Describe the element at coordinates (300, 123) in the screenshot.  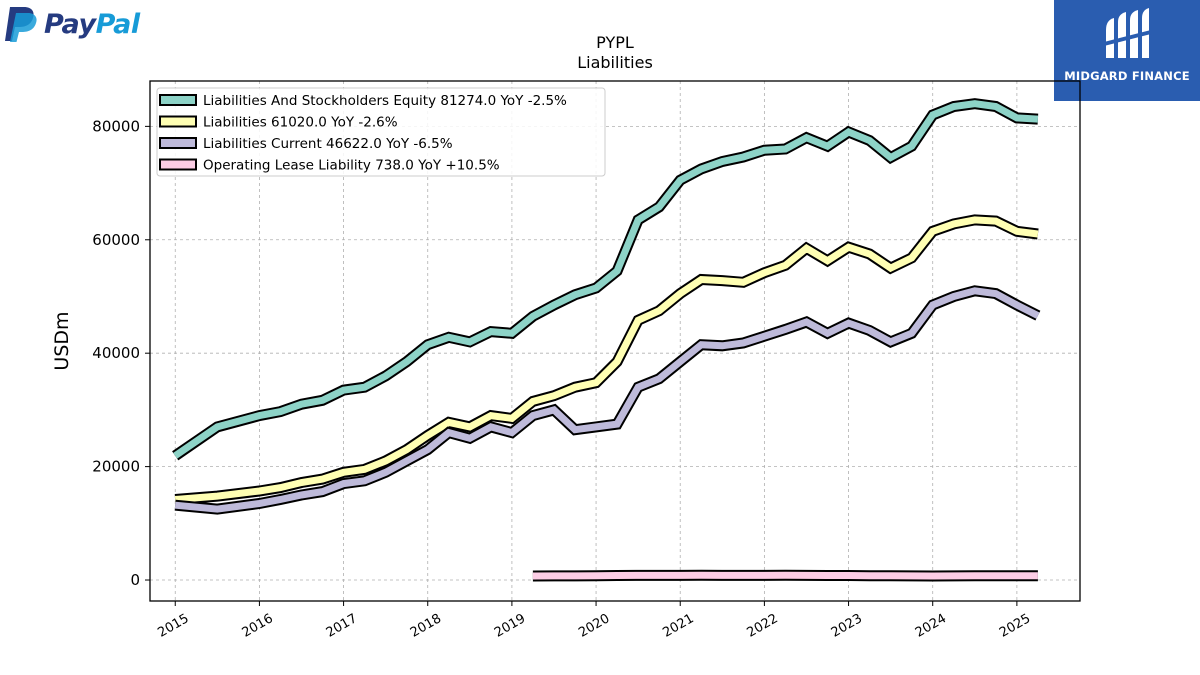
I see `legend-label: Liabilities 61020.0 YoY -2.6%` at that location.